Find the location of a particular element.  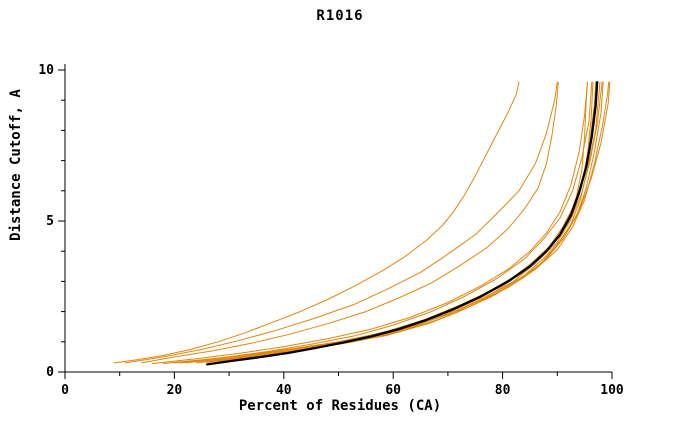

x-axis-label: Percent of Residues (CA) is located at coordinates (340, 406).